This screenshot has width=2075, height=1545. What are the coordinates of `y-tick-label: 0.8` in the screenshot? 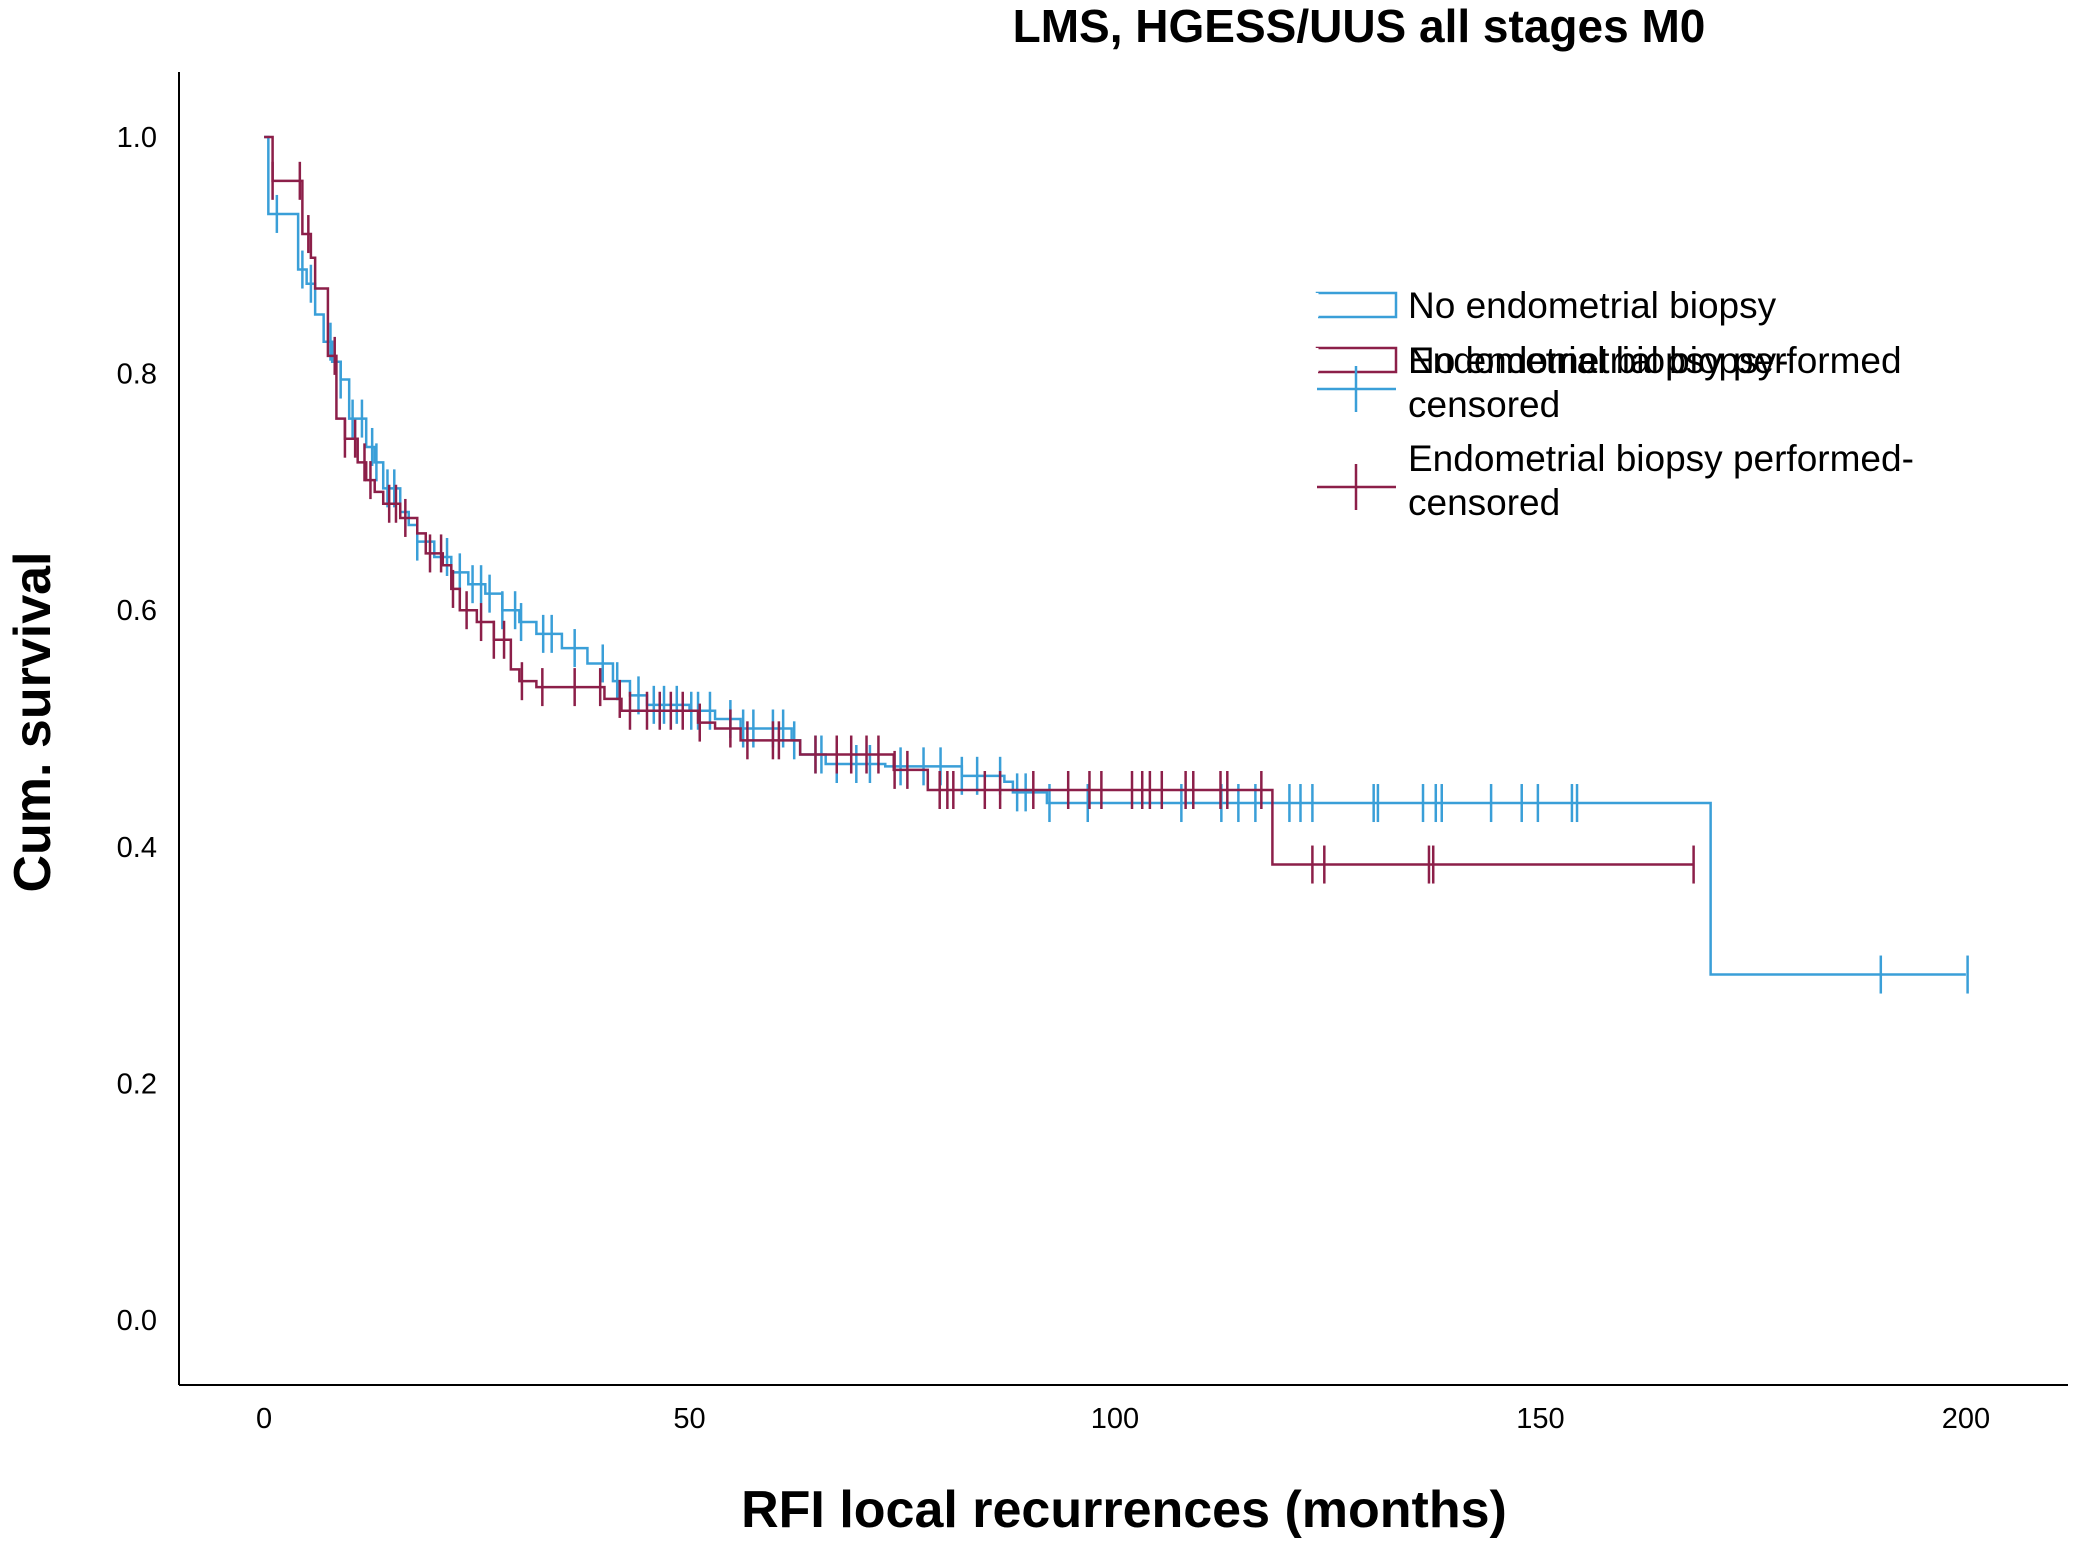 It's located at (137, 375).